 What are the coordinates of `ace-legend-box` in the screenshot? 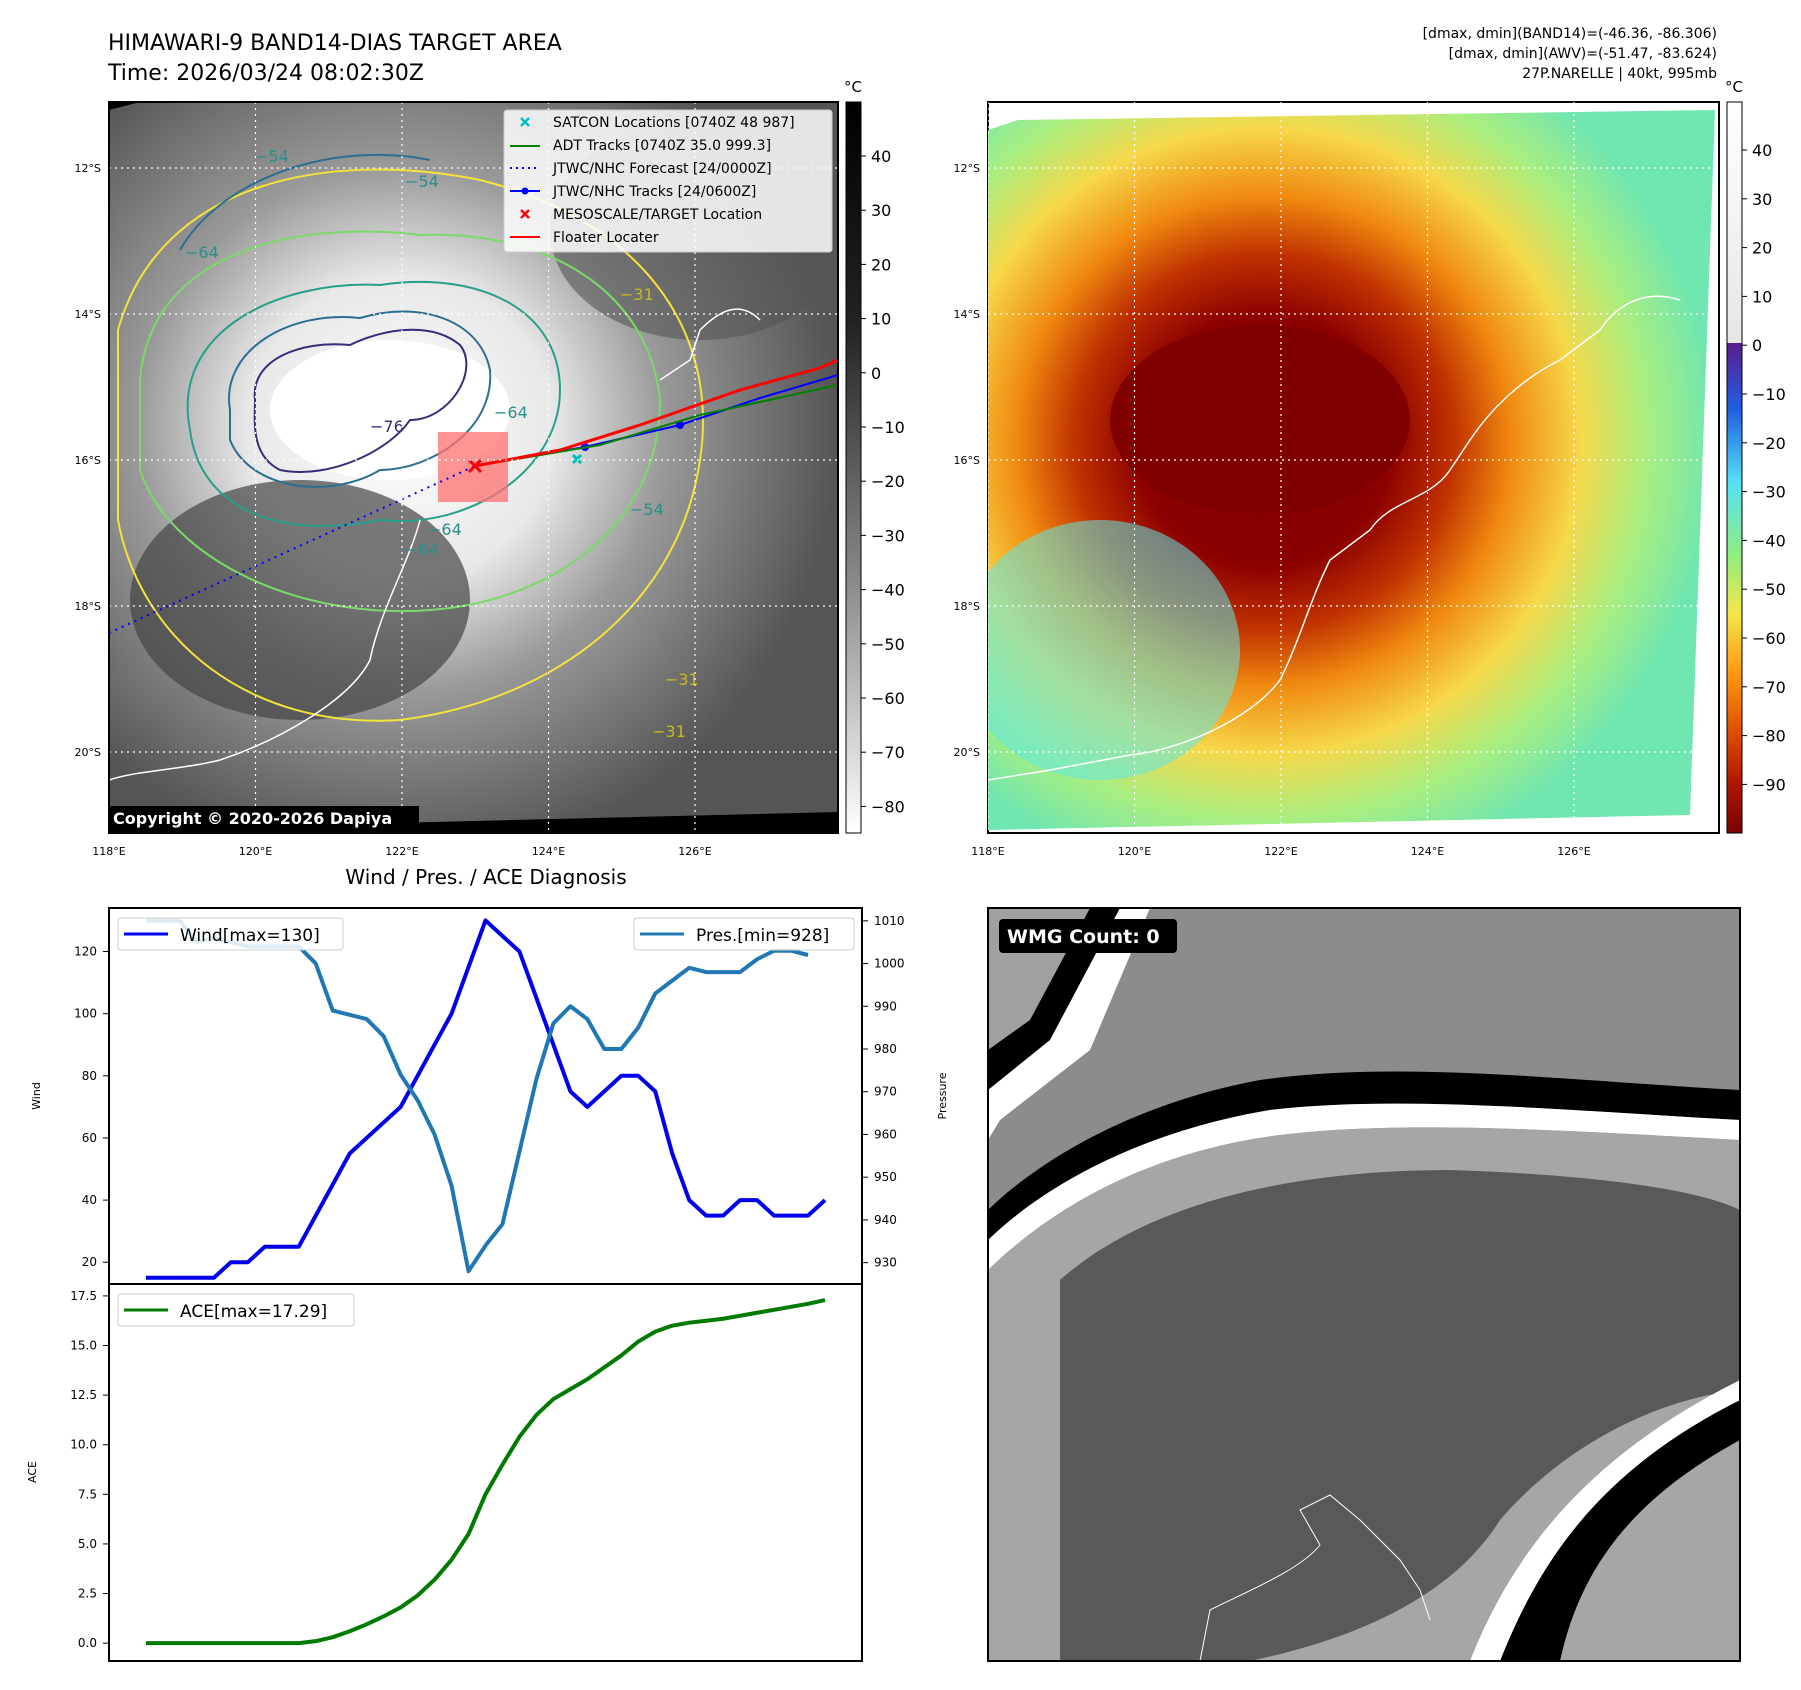 It's located at (236, 1310).